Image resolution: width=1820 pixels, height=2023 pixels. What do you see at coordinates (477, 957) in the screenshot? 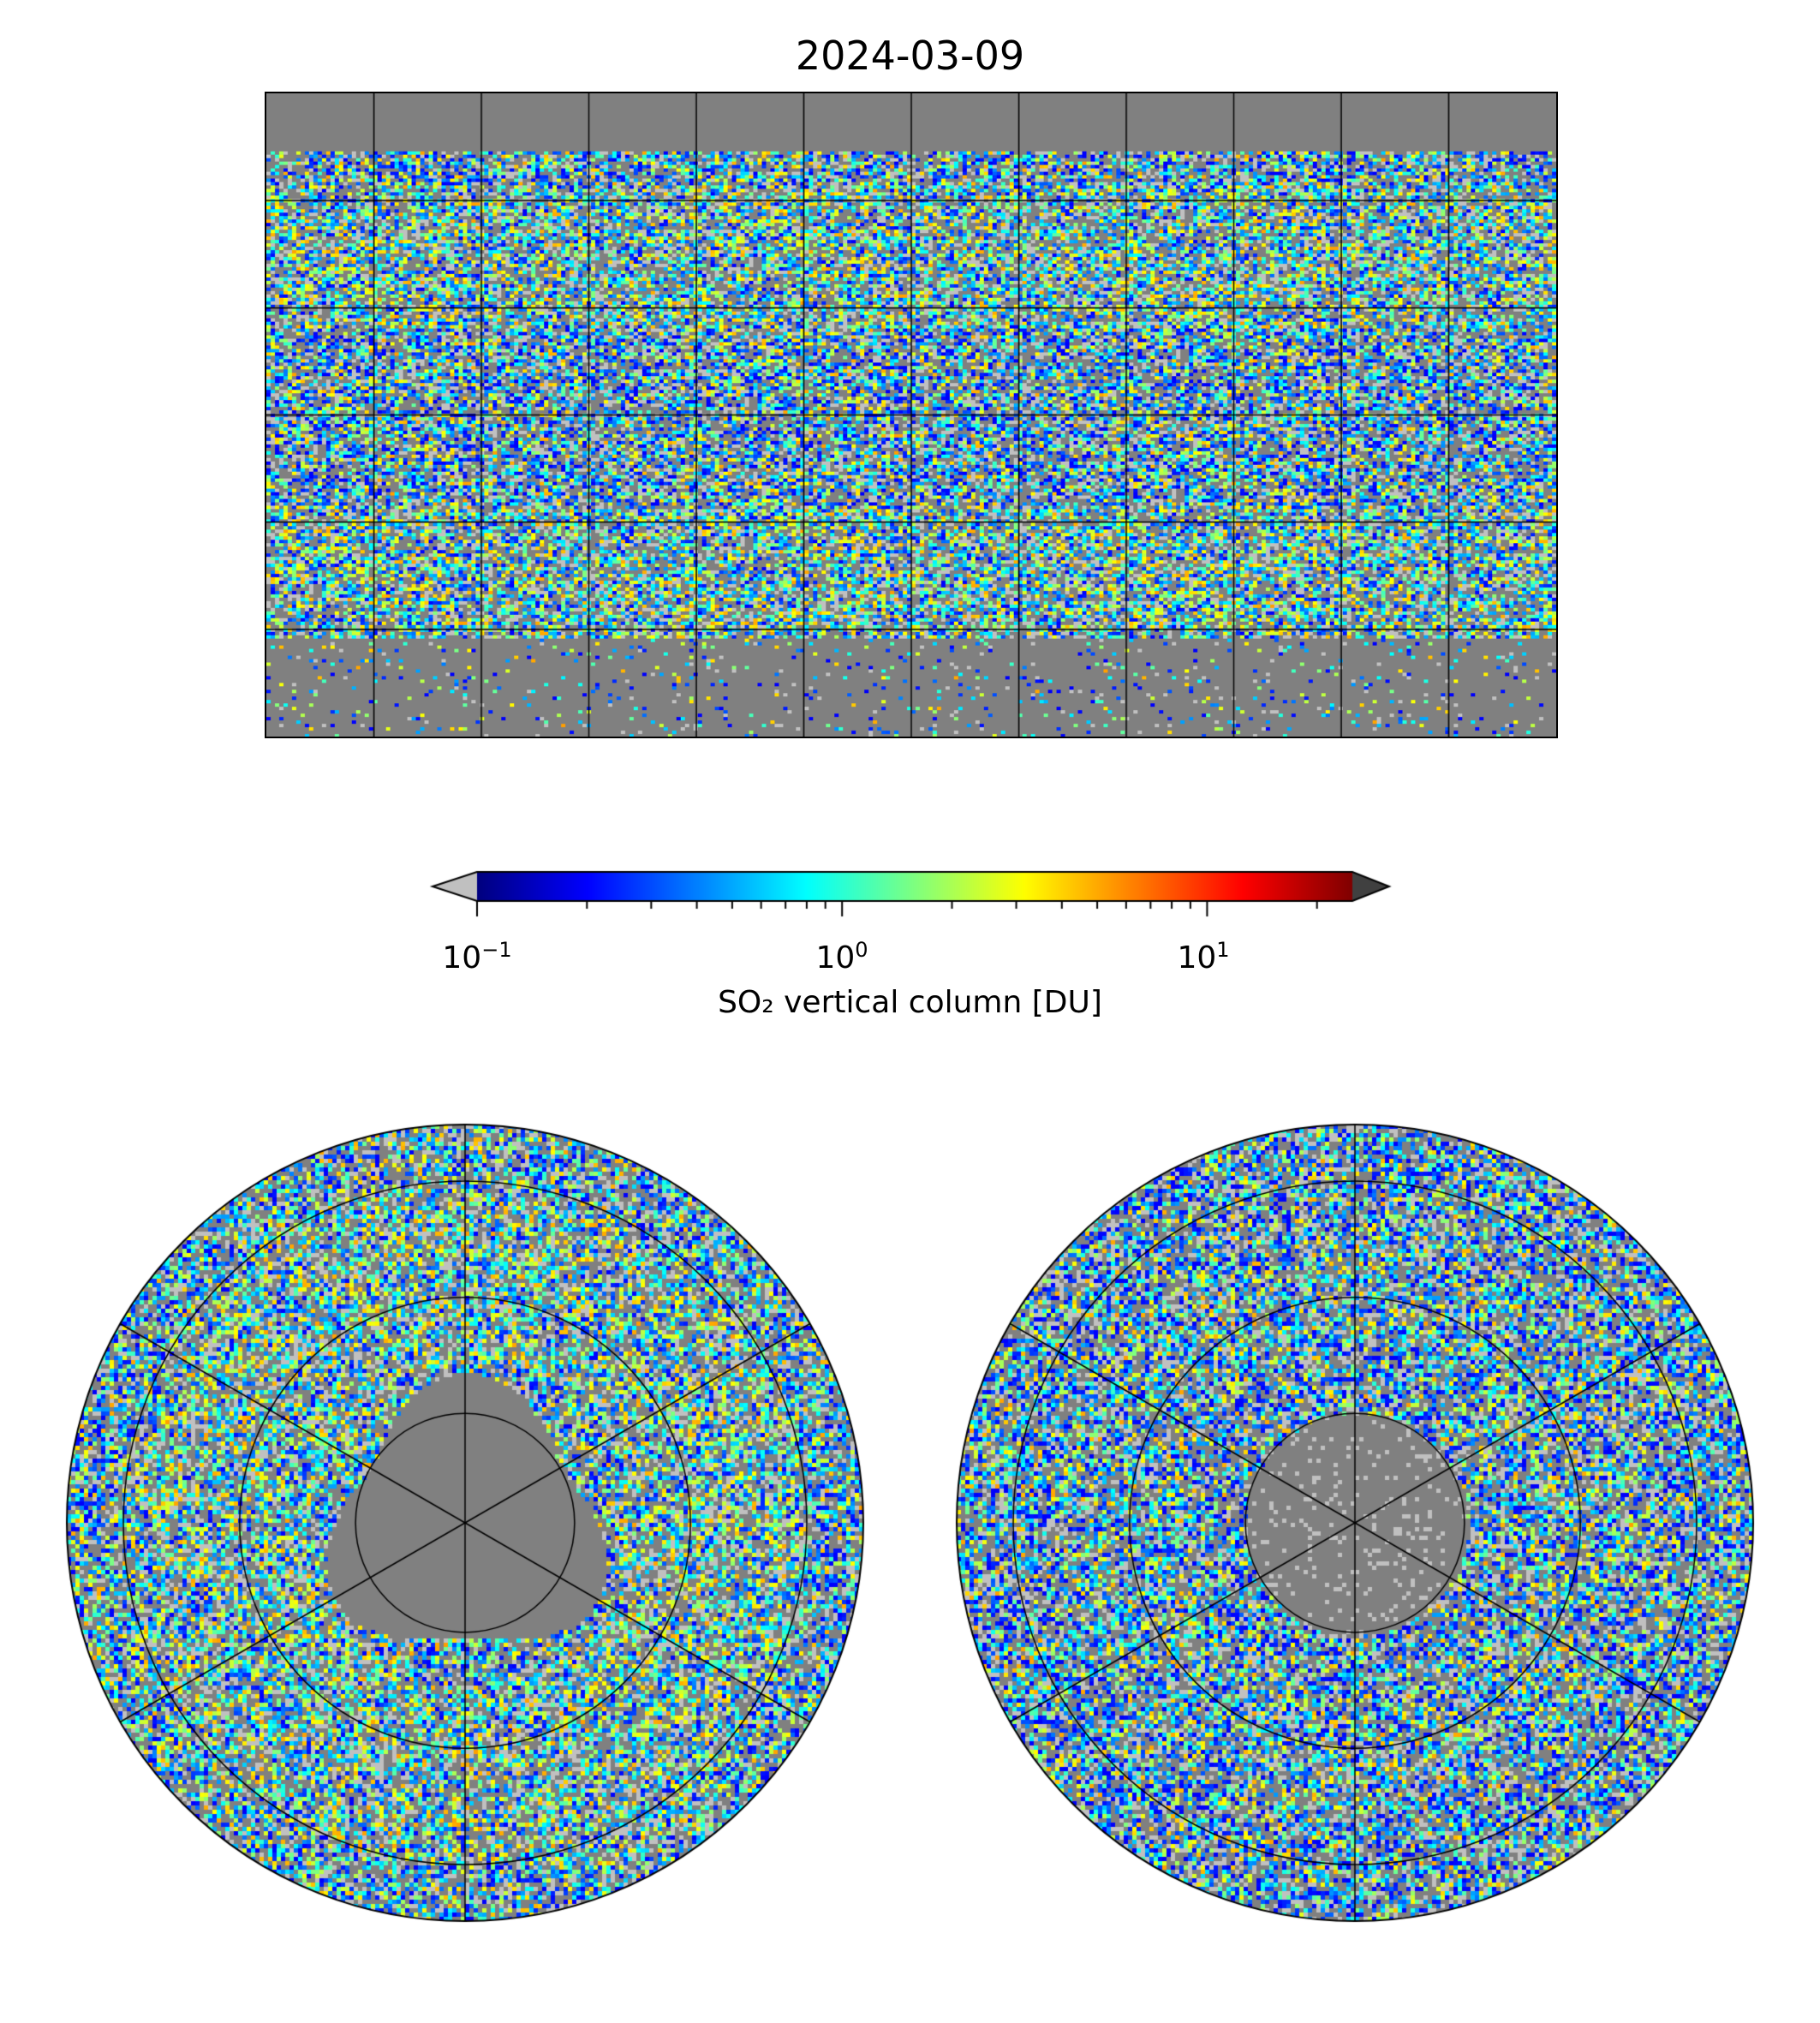
I see `colorbar-tick-label: 10⁻¹` at bounding box center [477, 957].